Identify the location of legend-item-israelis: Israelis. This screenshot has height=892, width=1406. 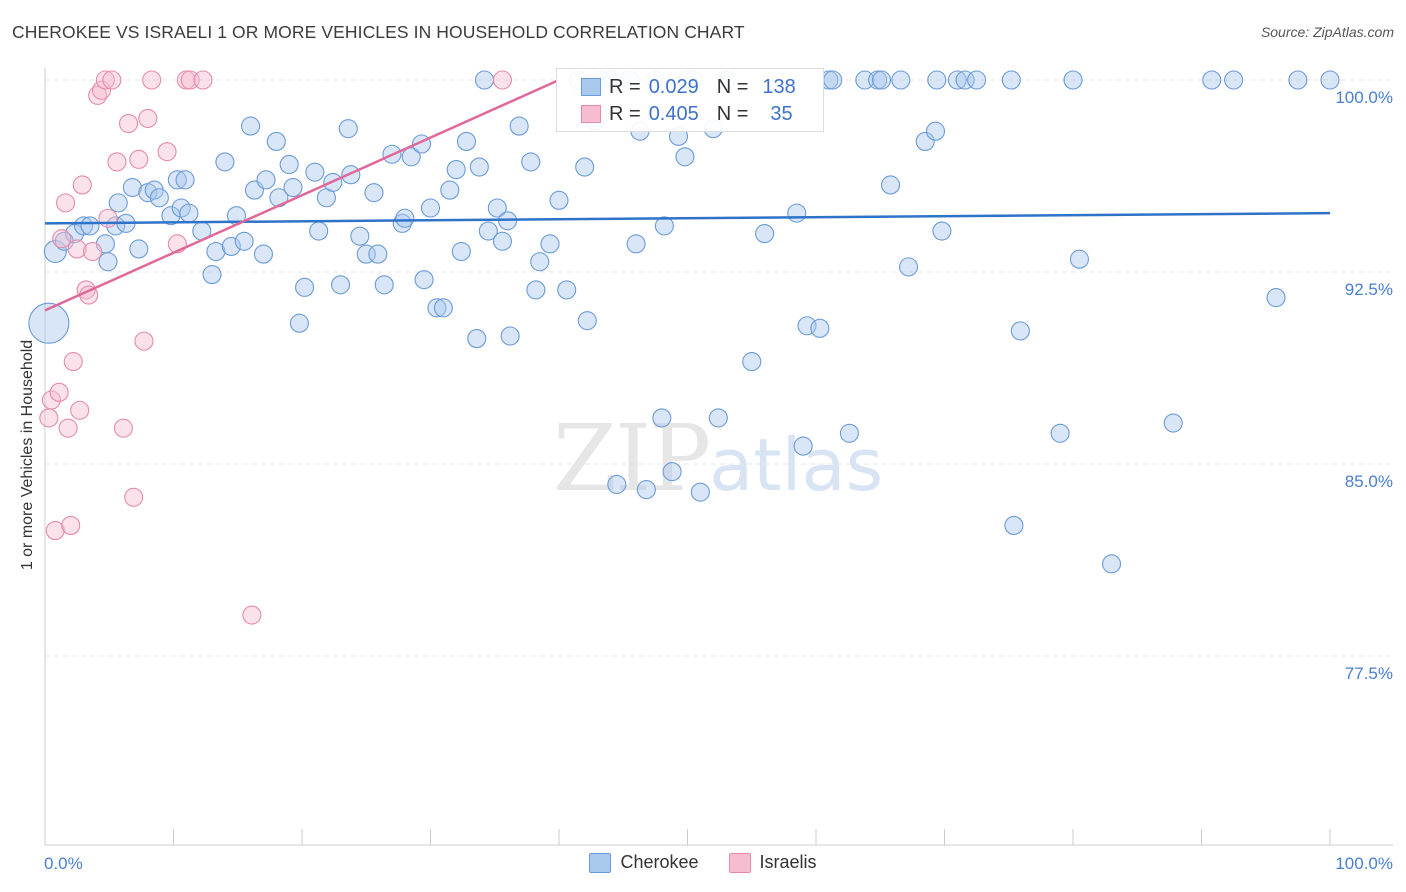
(772, 862).